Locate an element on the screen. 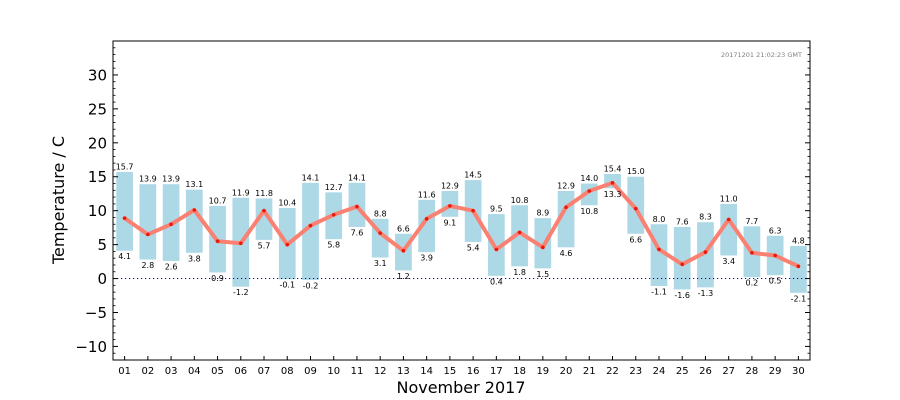 The image size is (900, 400). x-tick-label-09: 09 is located at coordinates (310, 371).